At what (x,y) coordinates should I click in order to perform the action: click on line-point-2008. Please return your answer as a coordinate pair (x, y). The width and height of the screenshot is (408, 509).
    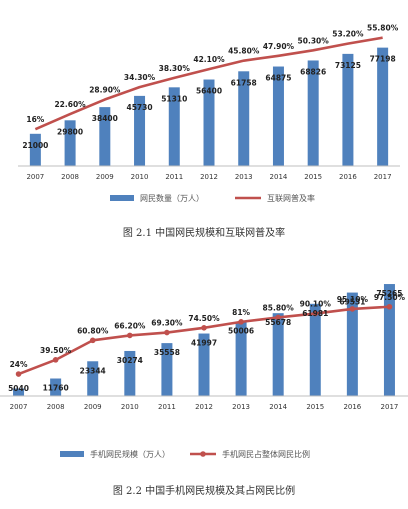
    Looking at the image, I should click on (55, 360).